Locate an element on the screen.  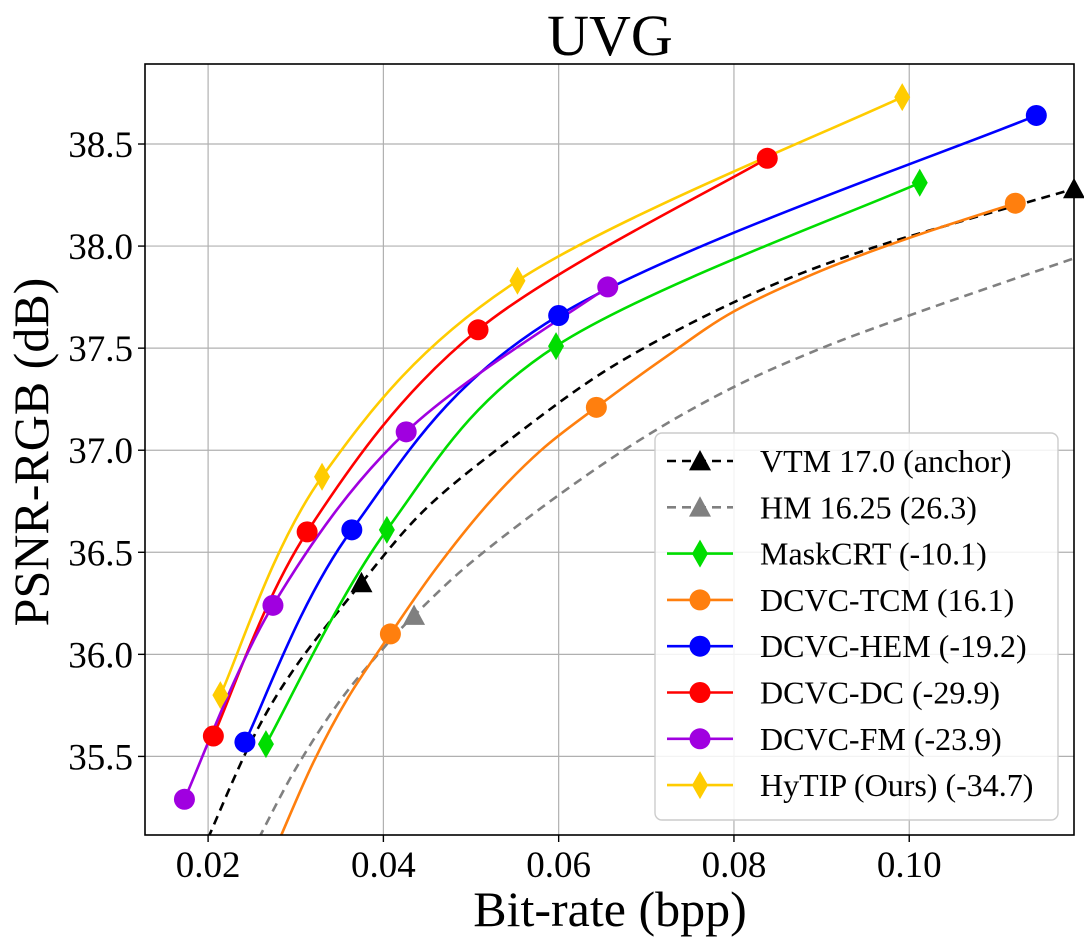
y-tick-label: 38.5 is located at coordinates (100, 145).